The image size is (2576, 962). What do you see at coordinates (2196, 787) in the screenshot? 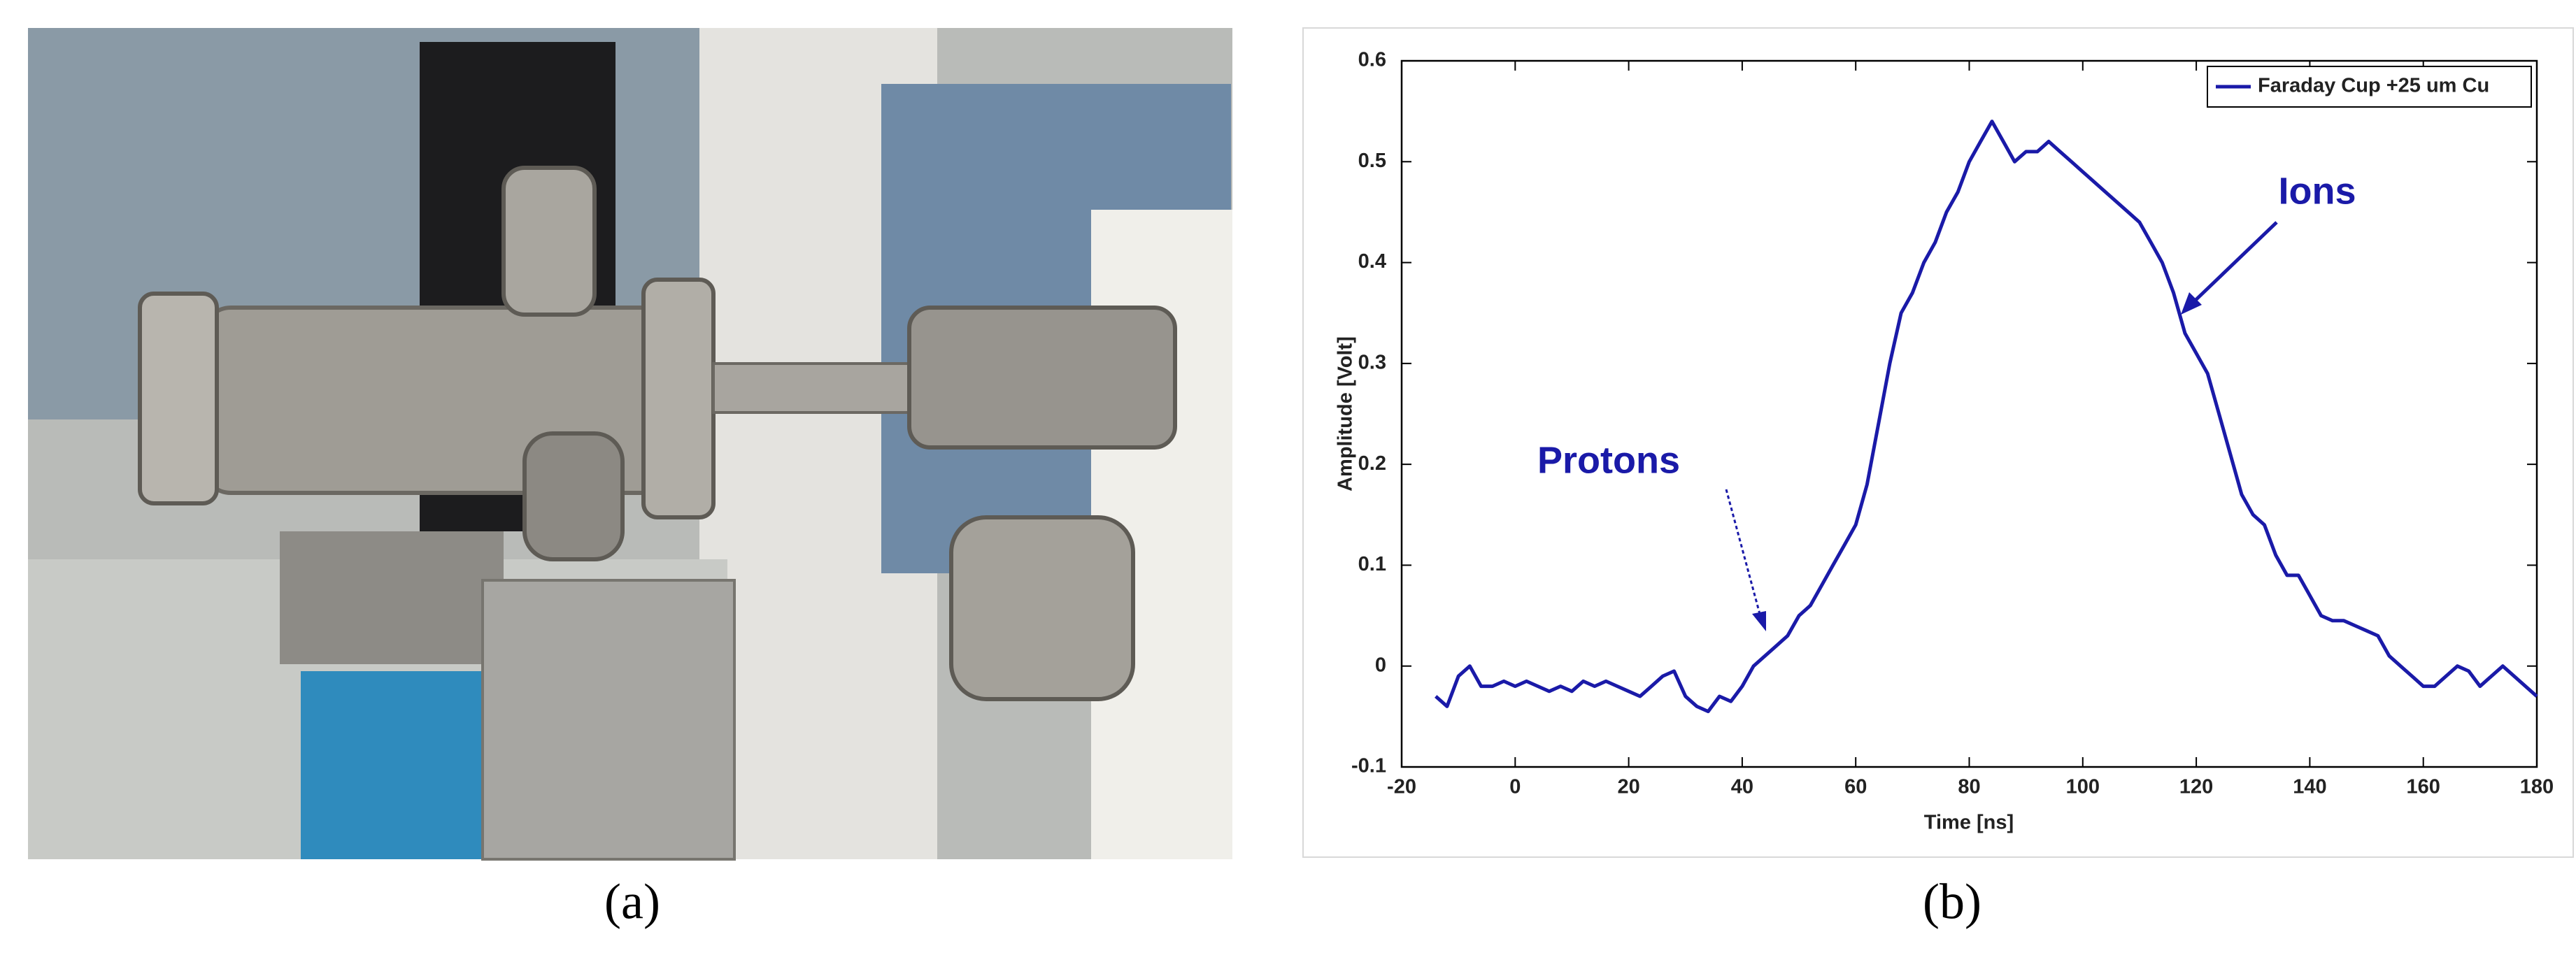
I see `x-tick-label: 120` at bounding box center [2196, 787].